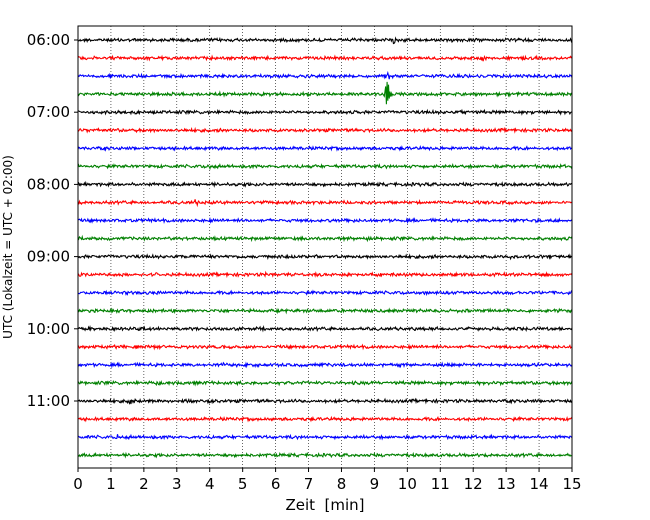 The width and height of the screenshot is (650, 520). What do you see at coordinates (473, 484) in the screenshot?
I see `x-tick-label: 12` at bounding box center [473, 484].